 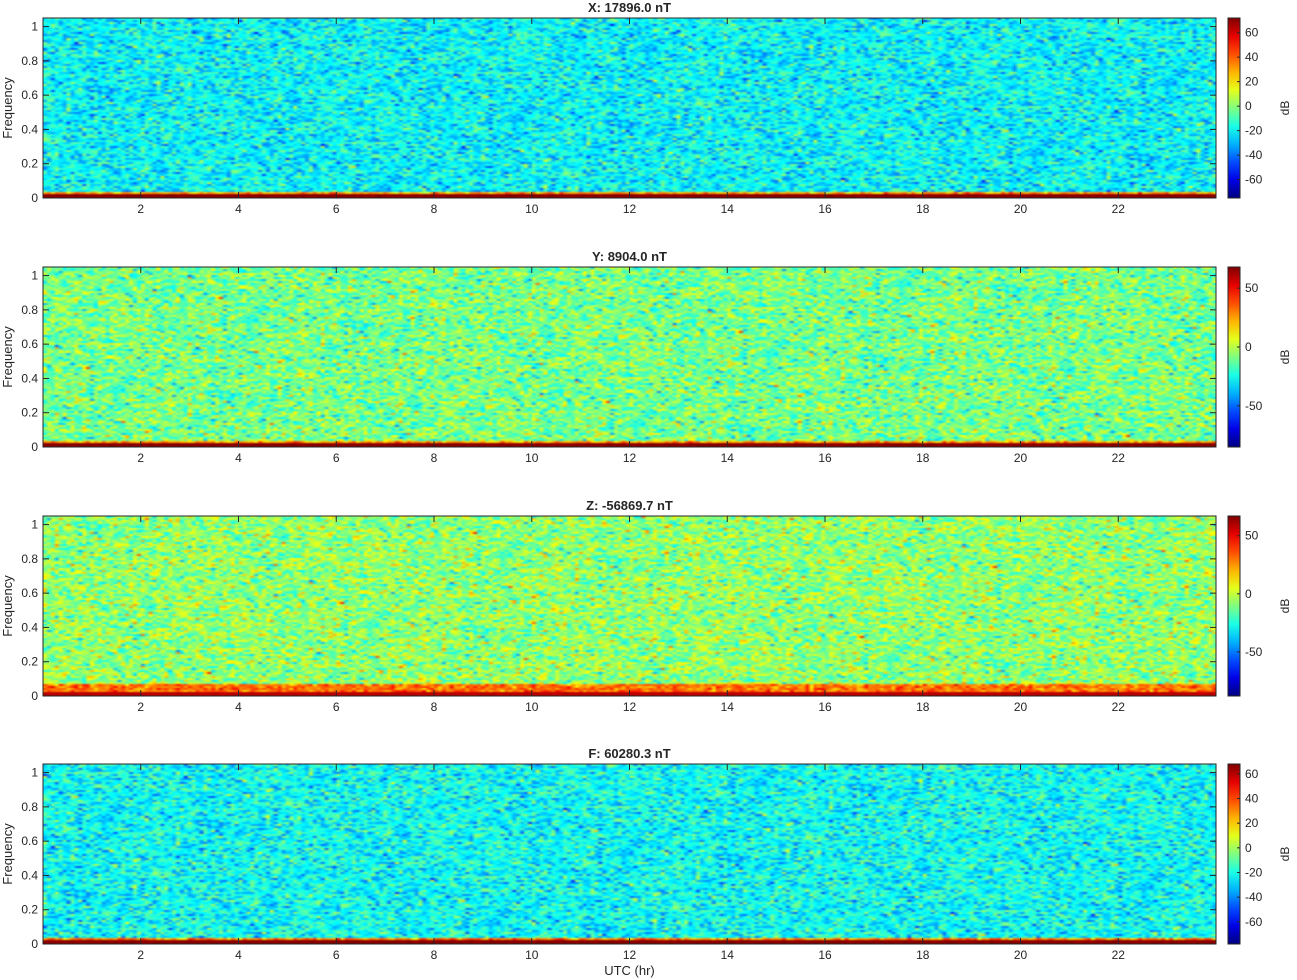 What do you see at coordinates (1259, 606) in the screenshot?
I see `colorbar: -50 0 50 dB` at bounding box center [1259, 606].